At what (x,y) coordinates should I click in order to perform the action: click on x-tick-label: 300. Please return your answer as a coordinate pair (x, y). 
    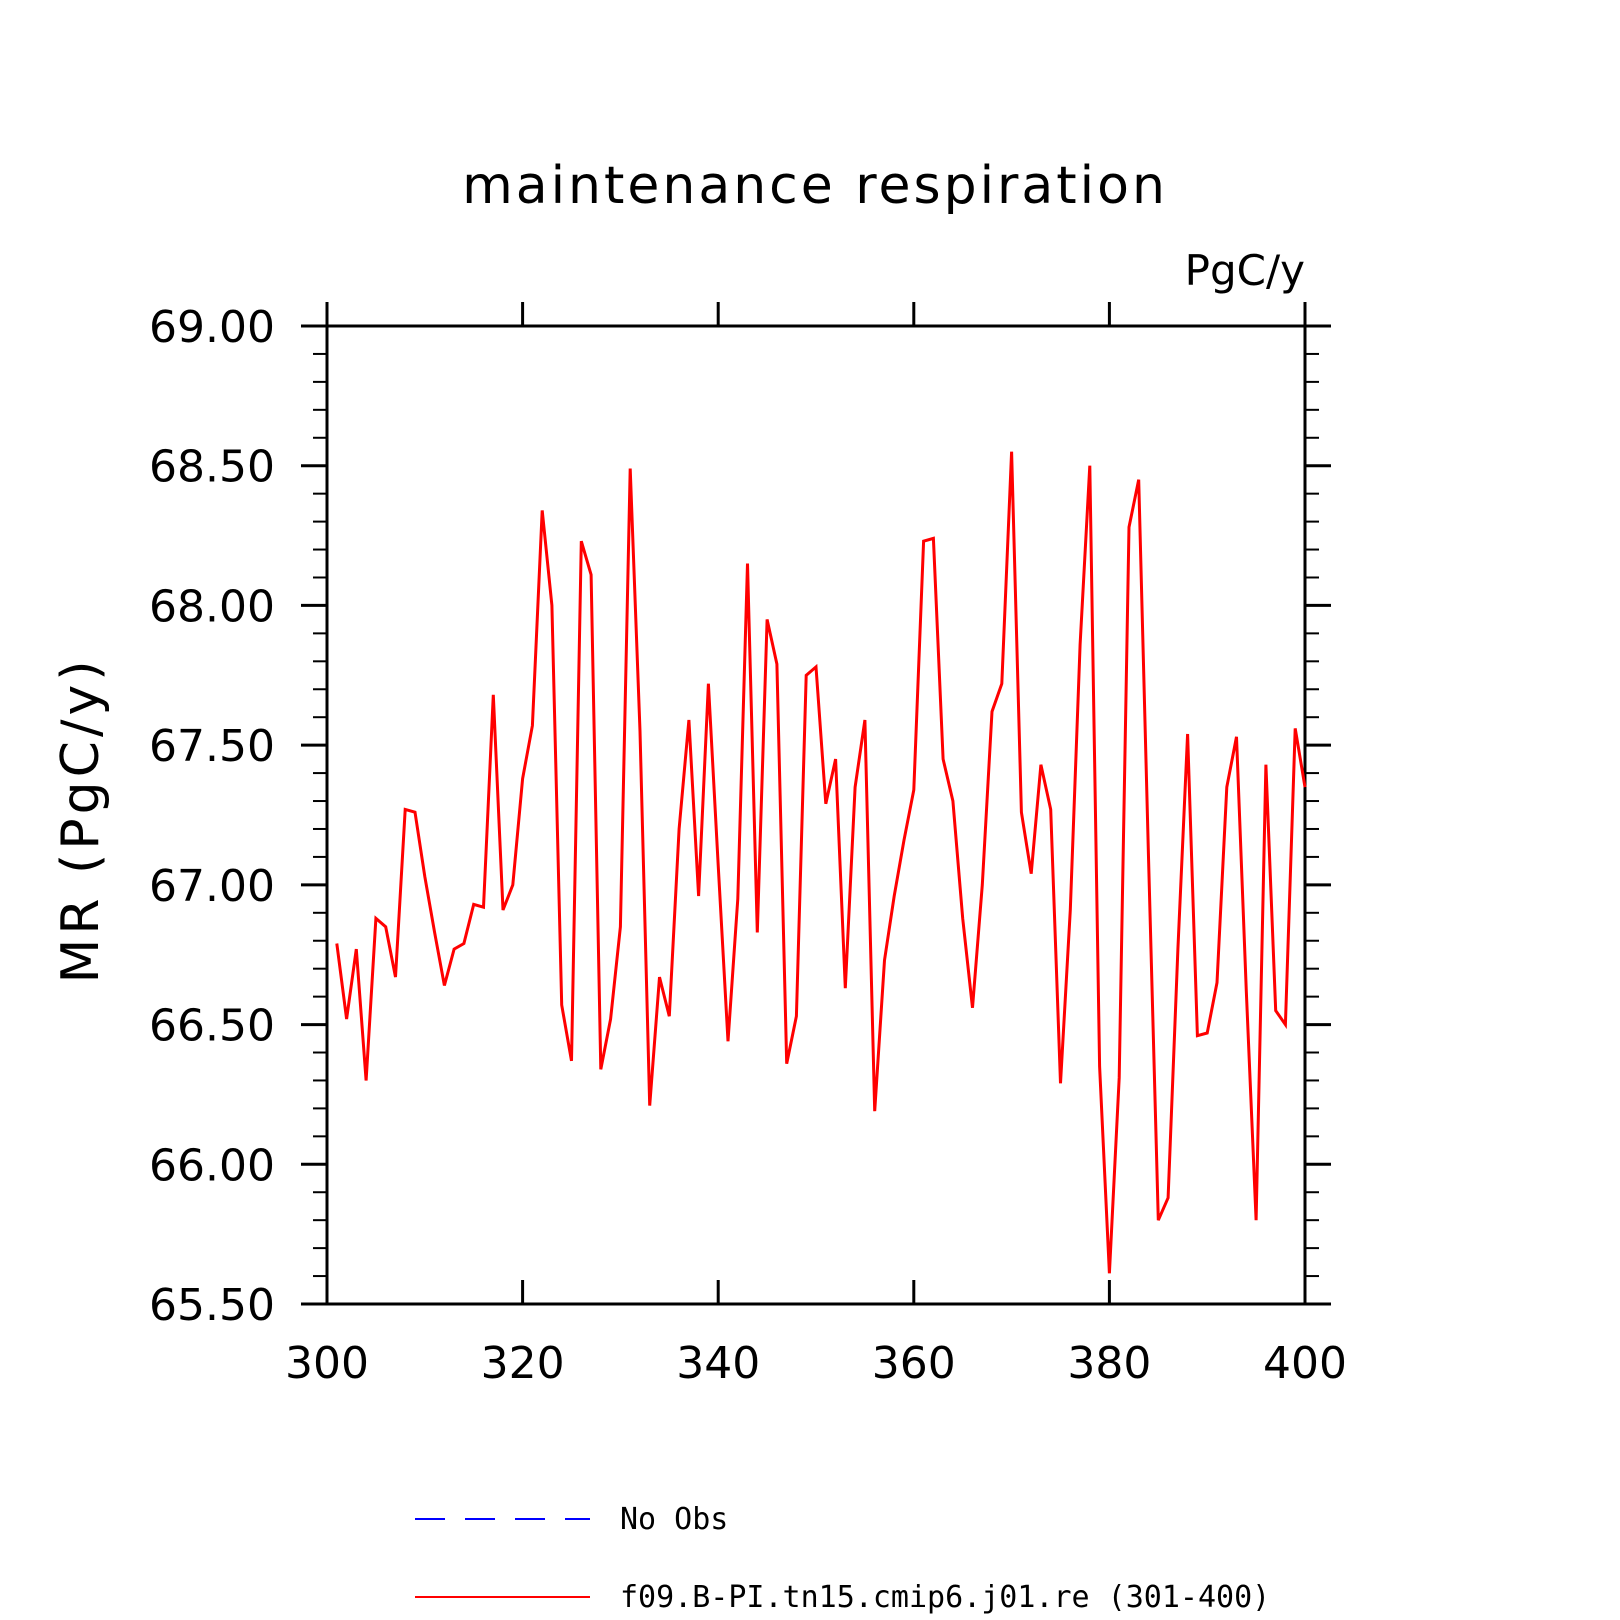
    Looking at the image, I should click on (327, 1363).